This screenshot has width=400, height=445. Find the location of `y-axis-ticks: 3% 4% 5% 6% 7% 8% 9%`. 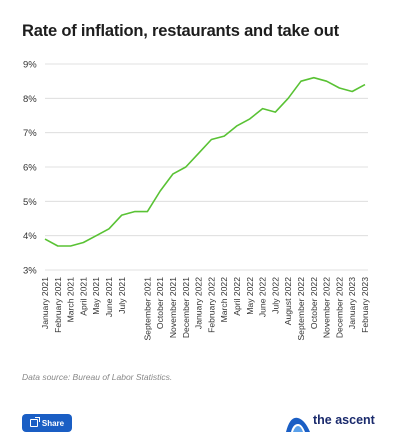

y-axis-ticks: 3% 4% 5% 6% 7% 8% 9% is located at coordinates (30, 168).